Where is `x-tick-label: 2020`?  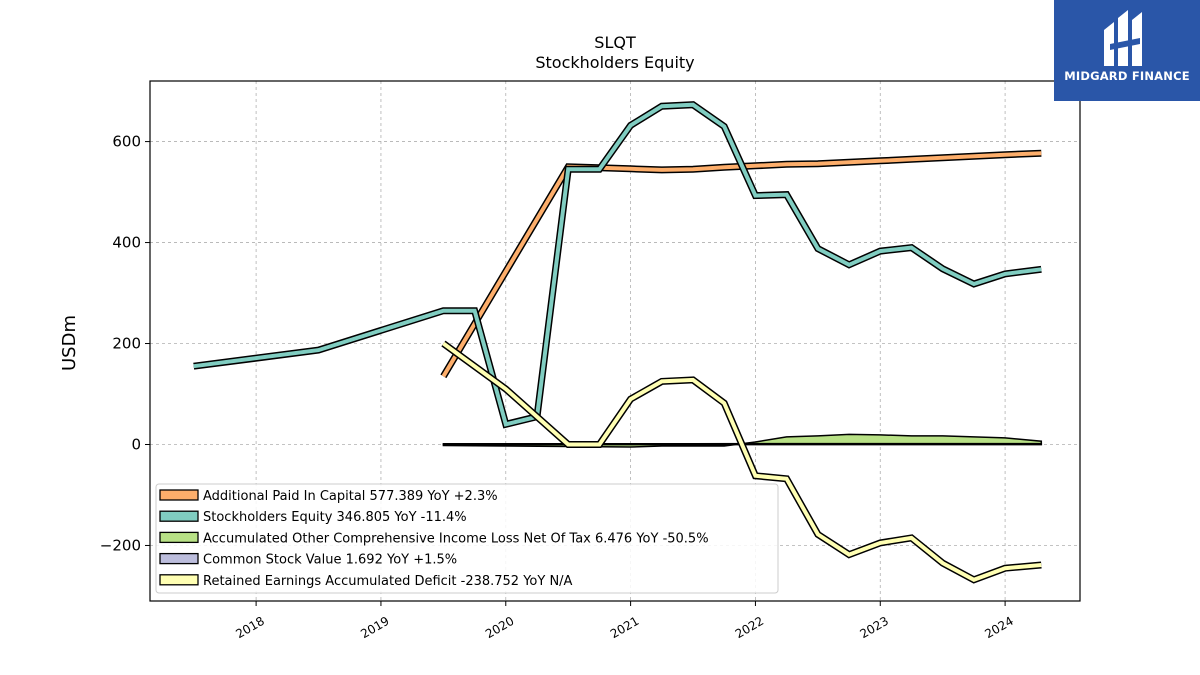 x-tick-label: 2020 is located at coordinates (499, 627).